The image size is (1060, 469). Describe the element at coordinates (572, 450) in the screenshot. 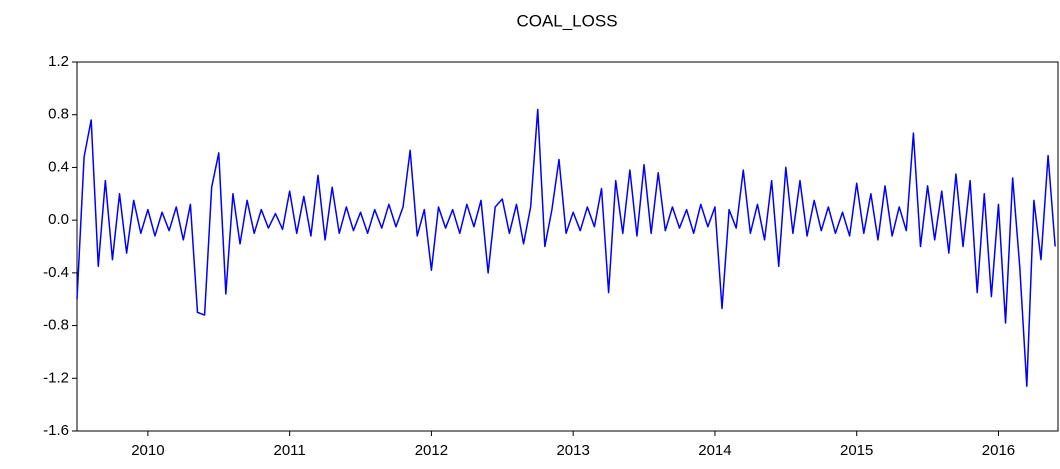

I see `x-tick-label: 2013` at that location.